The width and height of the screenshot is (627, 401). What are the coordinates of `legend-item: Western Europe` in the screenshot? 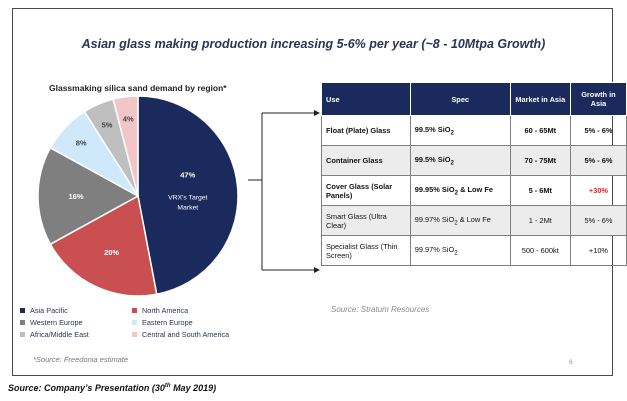 It's located at (51, 322).